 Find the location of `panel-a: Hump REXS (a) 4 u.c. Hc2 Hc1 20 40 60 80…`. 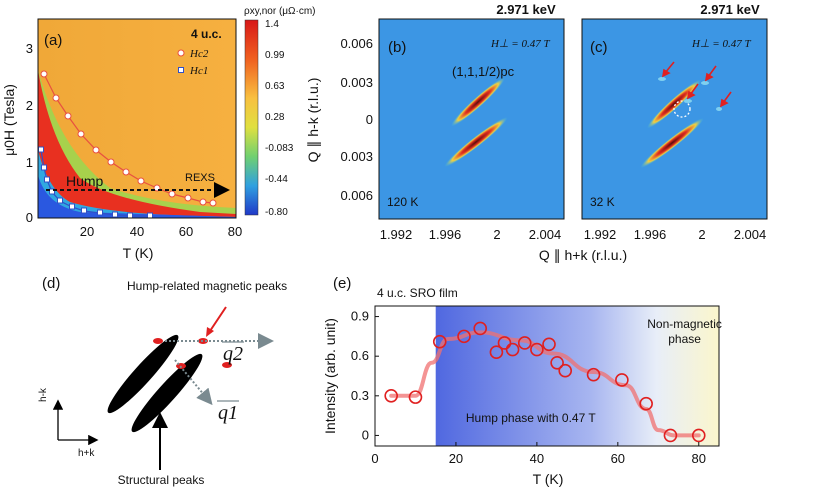

panel-a: Hump REXS (a) 4 u.c. Hc2 Hc1 20 40 60 80… is located at coordinates (121, 139).